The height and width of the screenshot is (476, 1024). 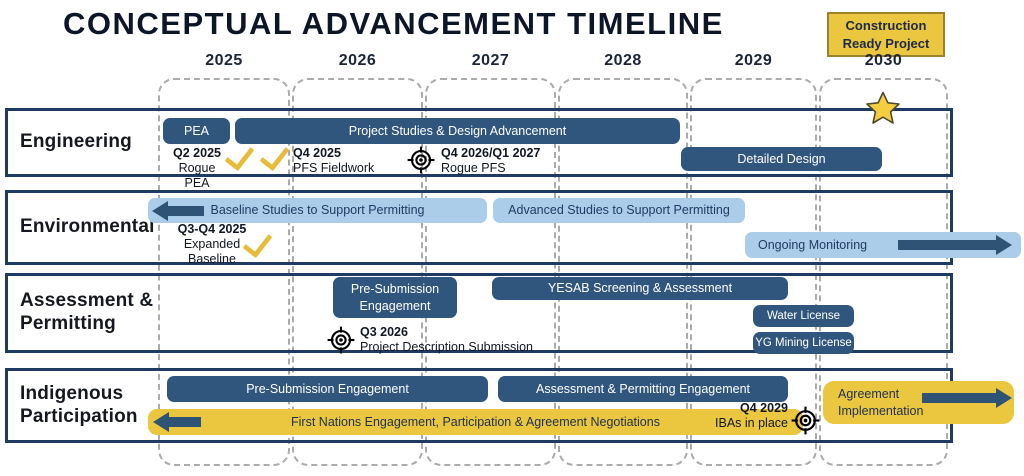 What do you see at coordinates (197, 153) in the screenshot?
I see `milestone-date: Q2 2025` at bounding box center [197, 153].